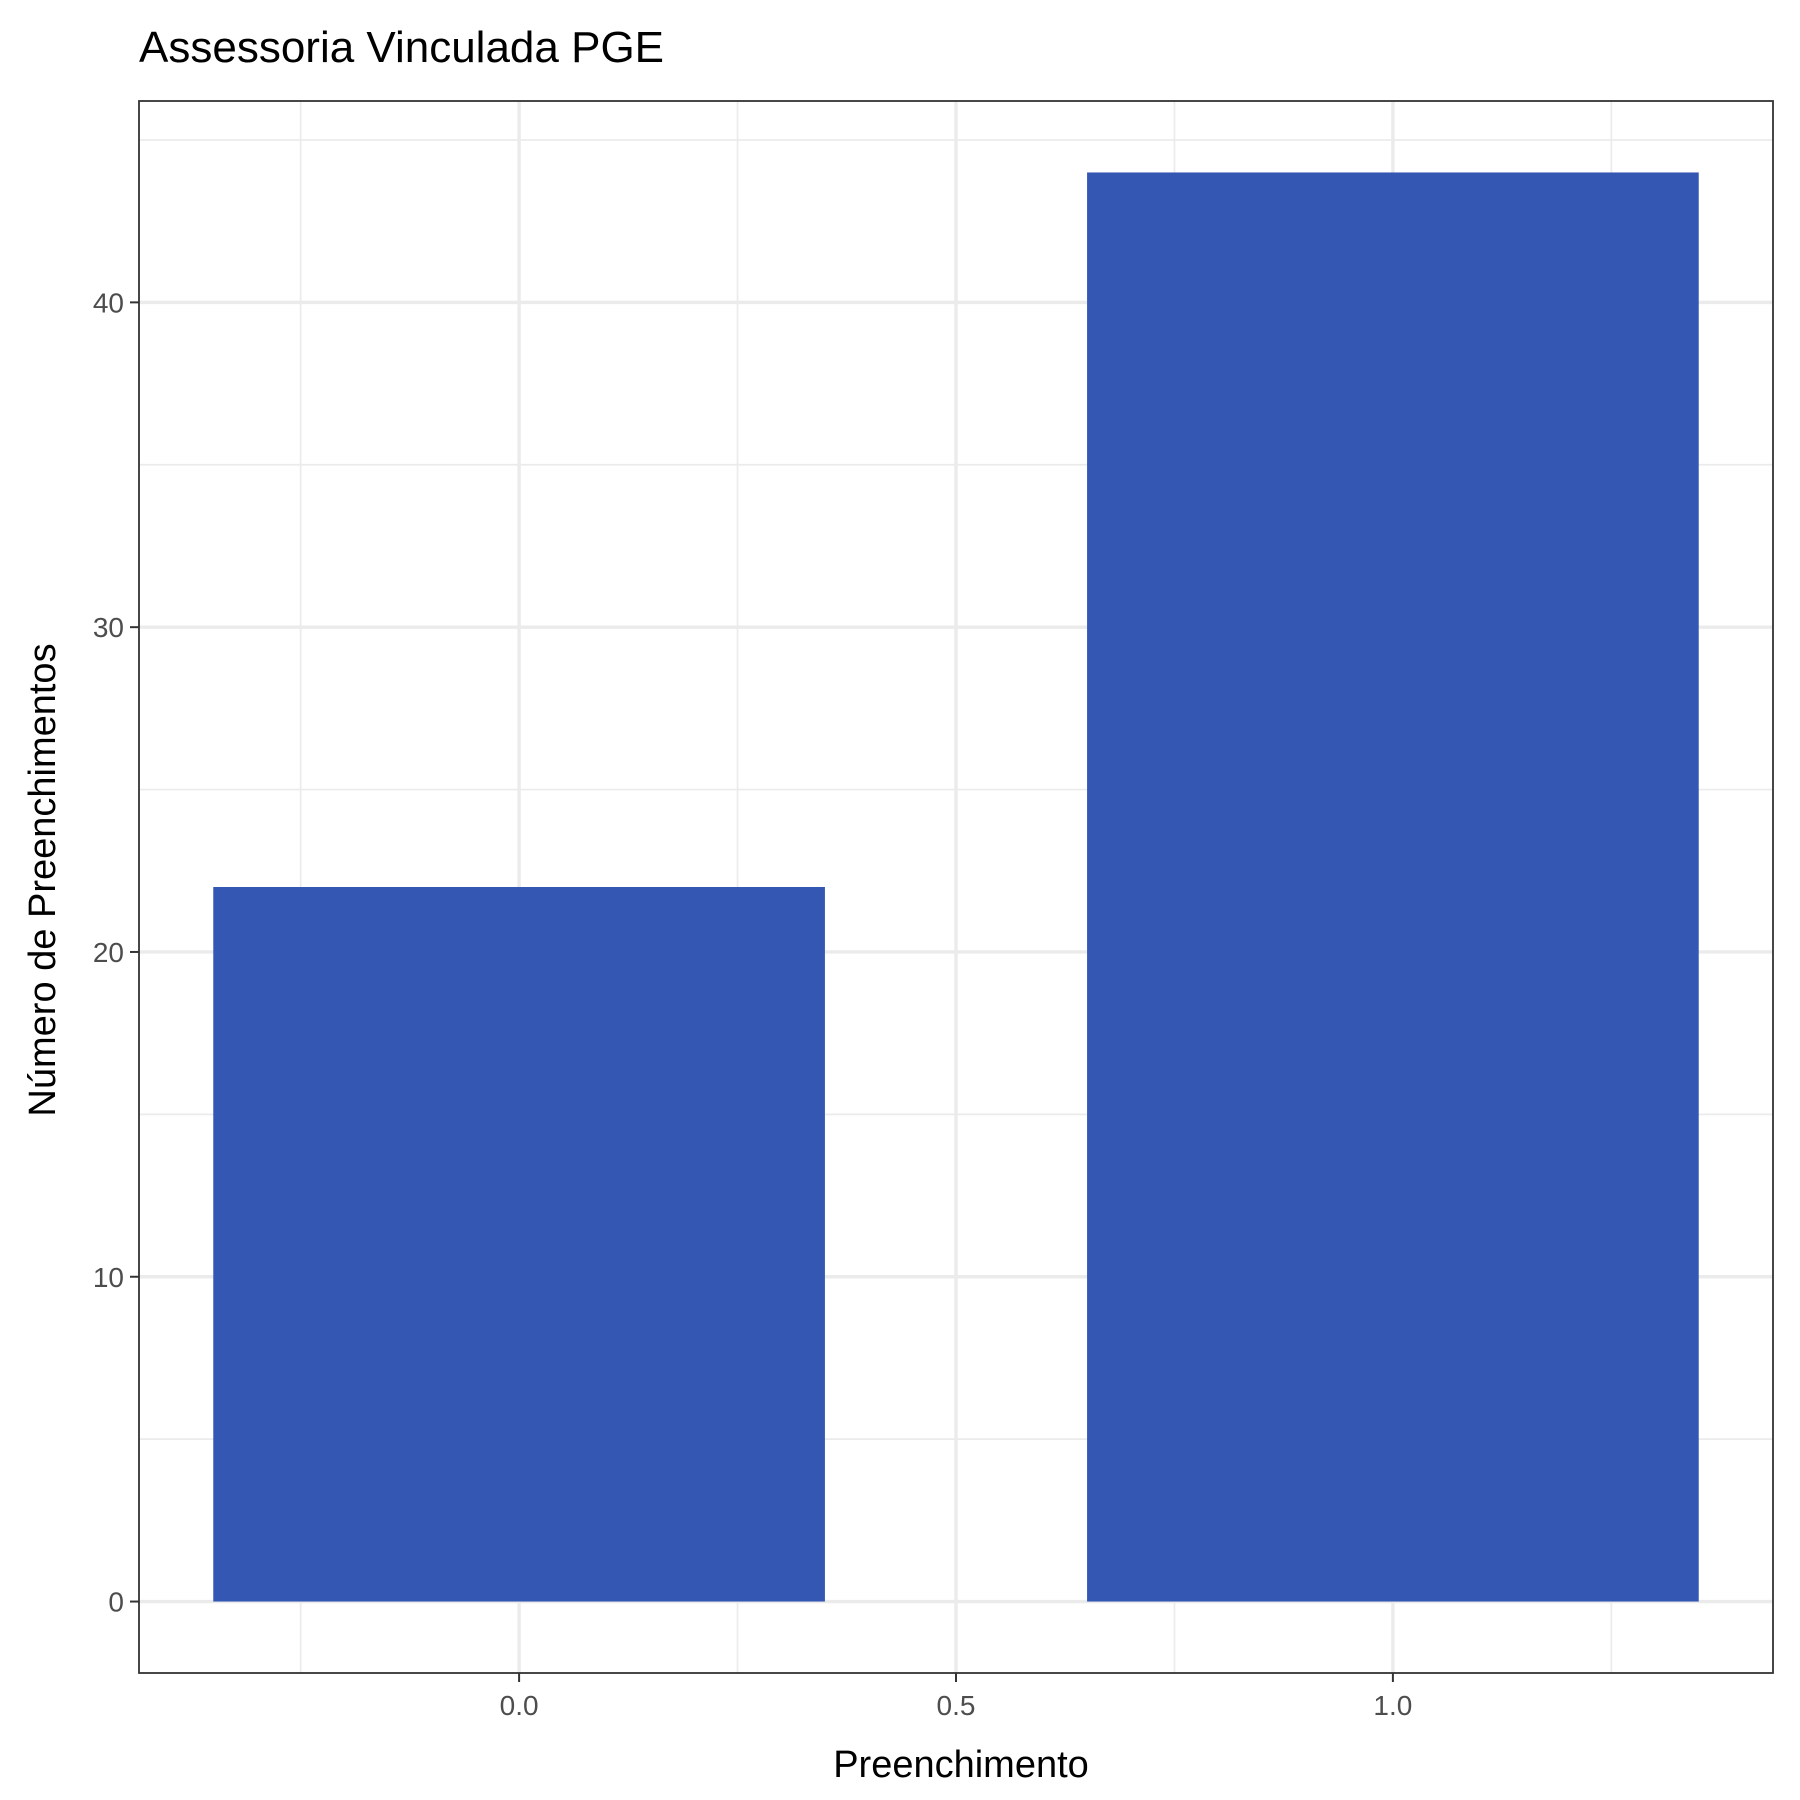 The height and width of the screenshot is (1800, 1800). I want to click on y-tick-label: 20, so click(108, 952).